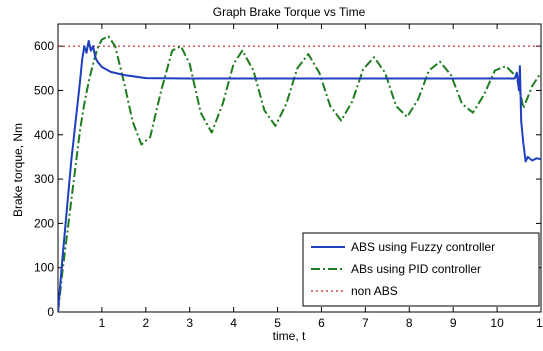  What do you see at coordinates (539, 323) in the screenshot?
I see `x-tick-label: 11` at bounding box center [539, 323].